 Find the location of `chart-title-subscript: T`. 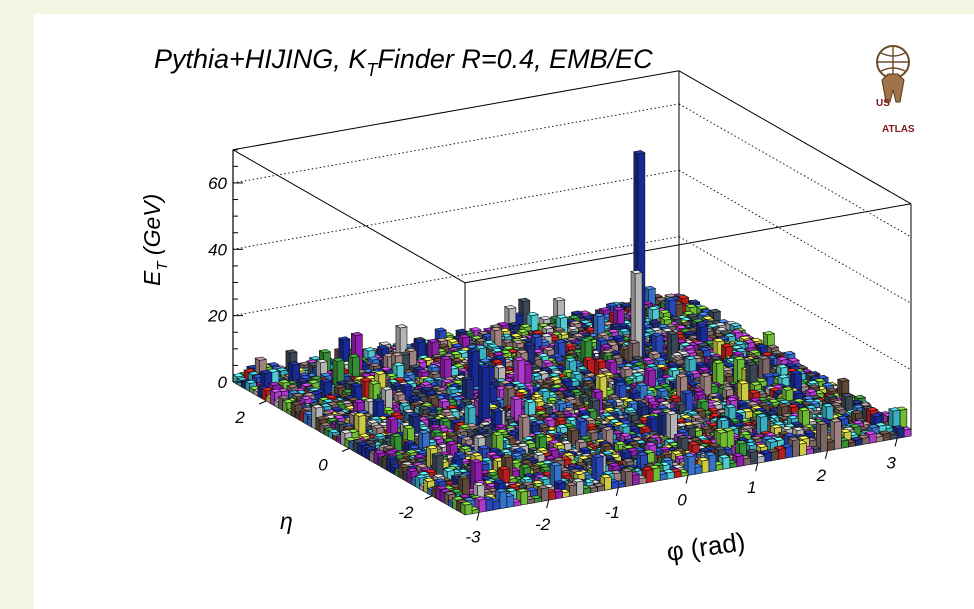

chart-title-subscript: T is located at coordinates (372, 70).